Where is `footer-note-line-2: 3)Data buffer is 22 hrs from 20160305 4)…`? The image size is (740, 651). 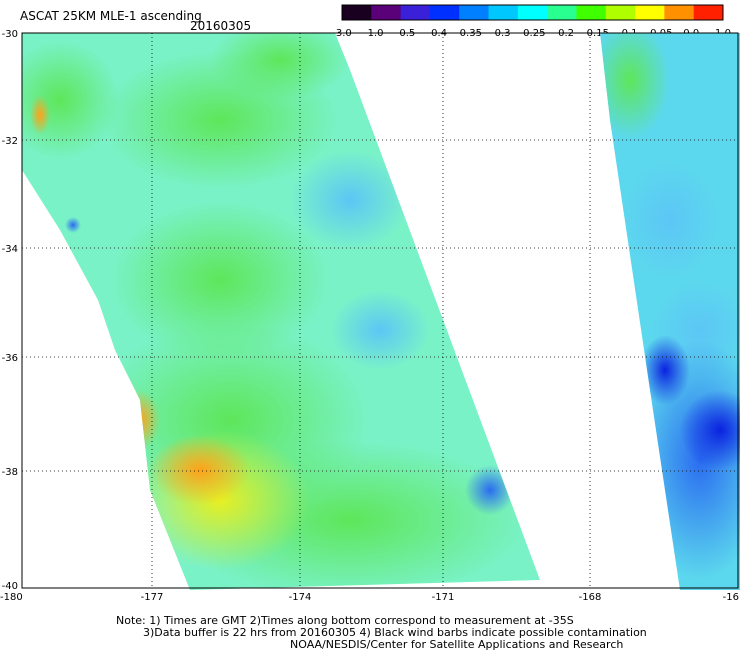
footer-note-line-2: 3)Data buffer is 22 hrs from 20160305 4)… is located at coordinates (395, 632).